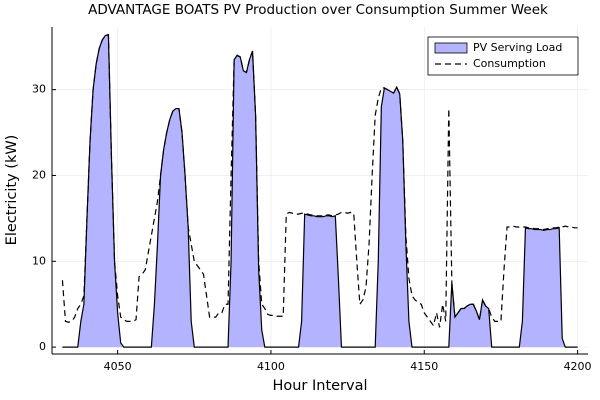 This screenshot has width=600, height=400. I want to click on x-tick-label: 4150, so click(424, 366).